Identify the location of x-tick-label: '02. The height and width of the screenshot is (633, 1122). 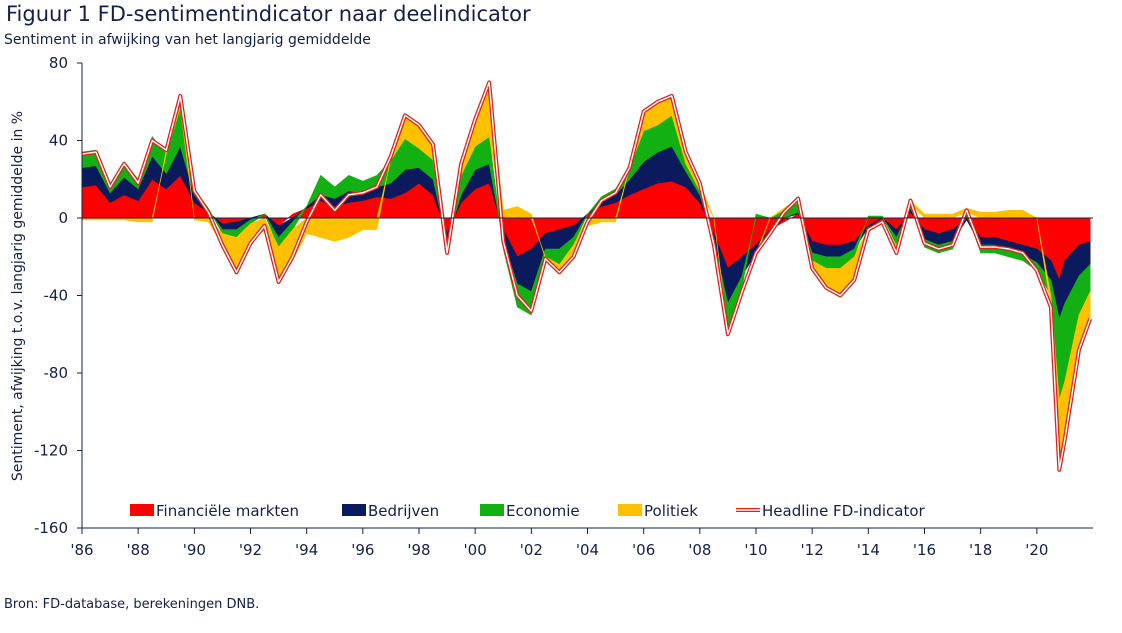
(531, 550).